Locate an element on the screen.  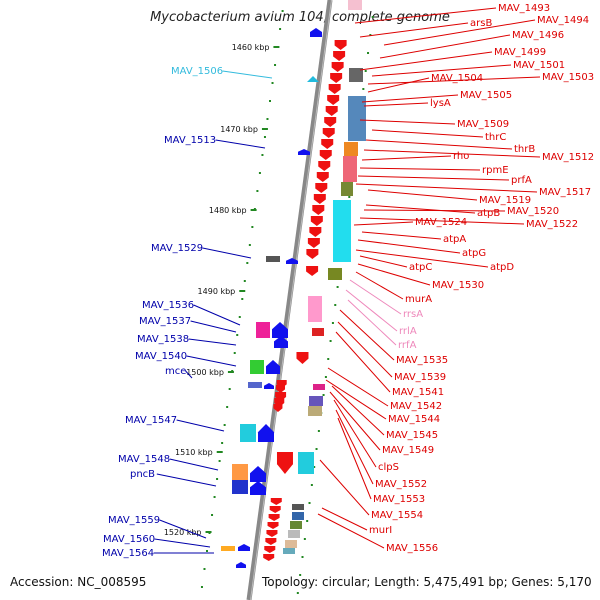
gene-label-MAV_1536: MAV_1536 is located at coordinates (168, 305).